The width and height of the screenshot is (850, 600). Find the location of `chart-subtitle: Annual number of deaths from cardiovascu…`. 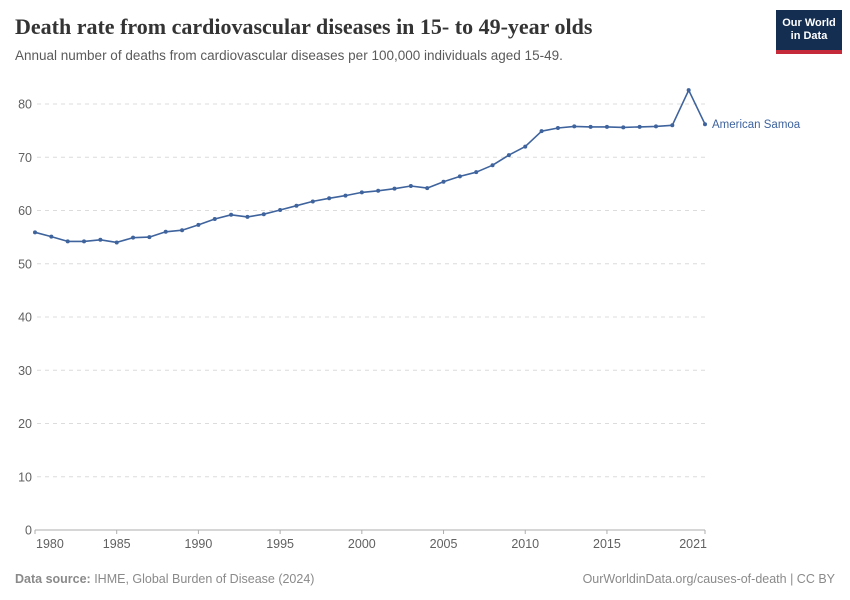

chart-subtitle: Annual number of deaths from cardiovascu… is located at coordinates (289, 55).